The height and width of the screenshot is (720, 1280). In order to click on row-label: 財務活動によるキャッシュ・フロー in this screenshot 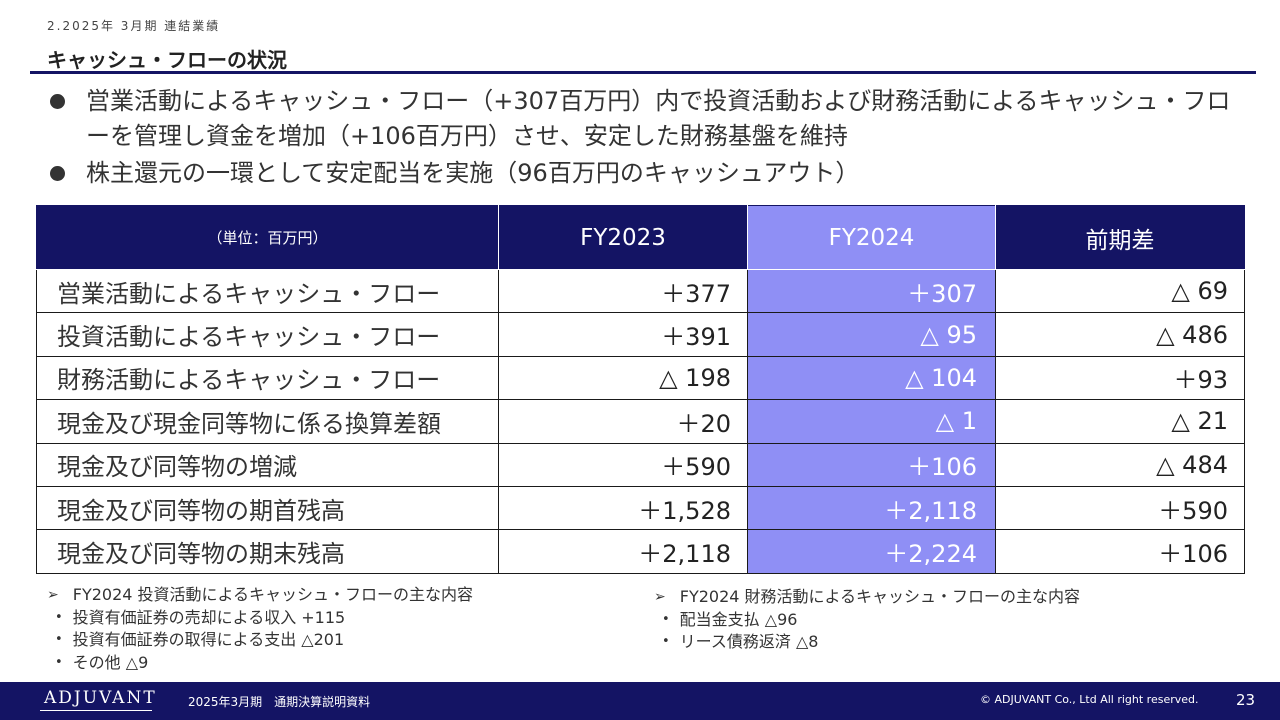, I will do `click(267, 378)`.